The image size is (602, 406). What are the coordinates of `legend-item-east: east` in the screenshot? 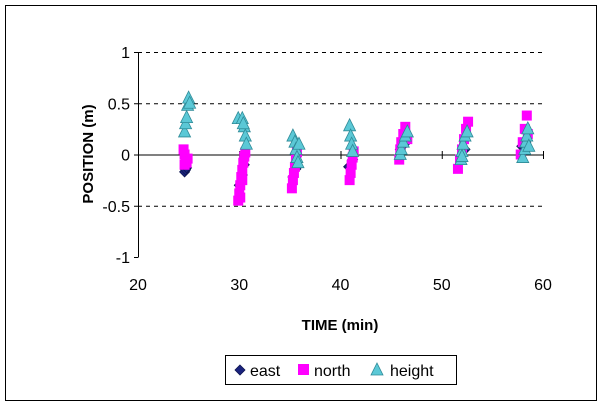 It's located at (257, 371).